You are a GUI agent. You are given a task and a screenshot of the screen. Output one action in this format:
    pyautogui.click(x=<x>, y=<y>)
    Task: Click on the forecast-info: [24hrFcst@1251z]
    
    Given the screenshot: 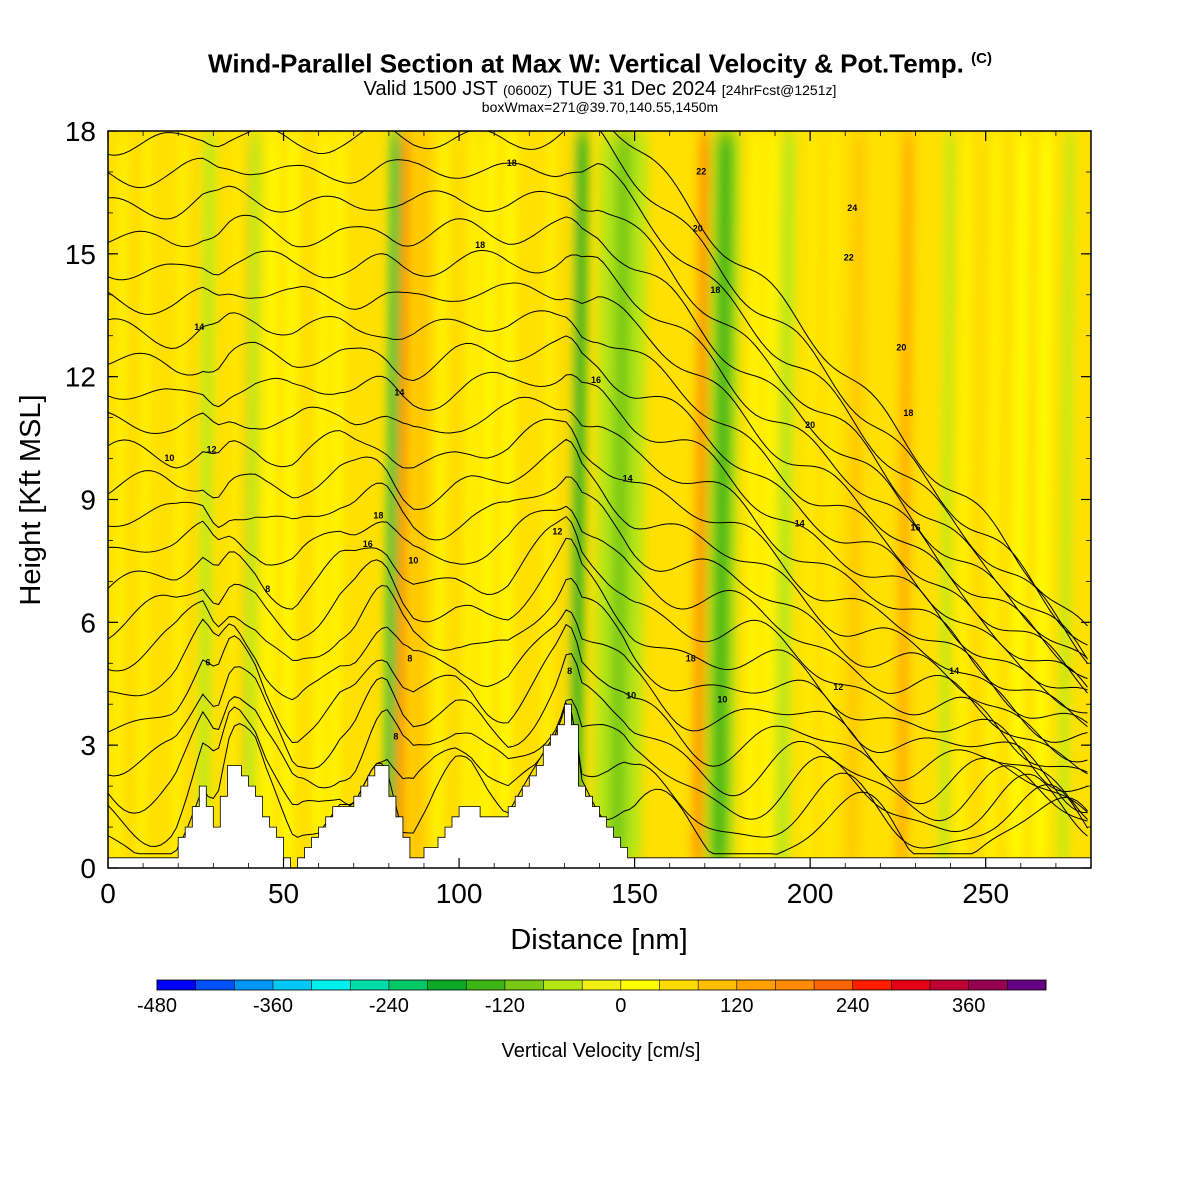 What is the action you would take?
    pyautogui.click(x=779, y=89)
    